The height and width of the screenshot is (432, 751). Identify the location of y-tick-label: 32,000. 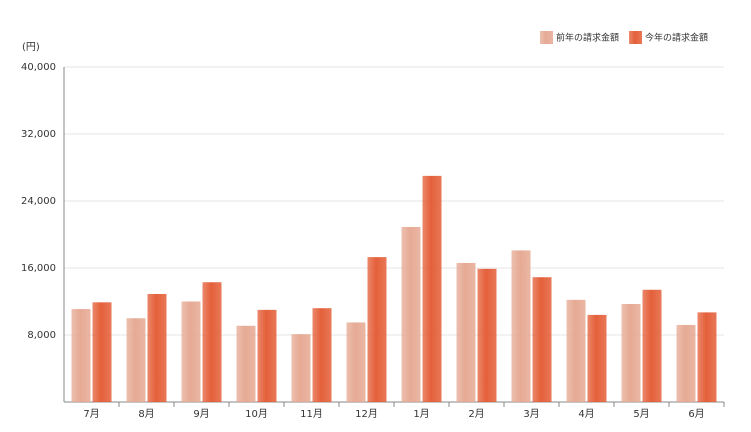
(38, 134).